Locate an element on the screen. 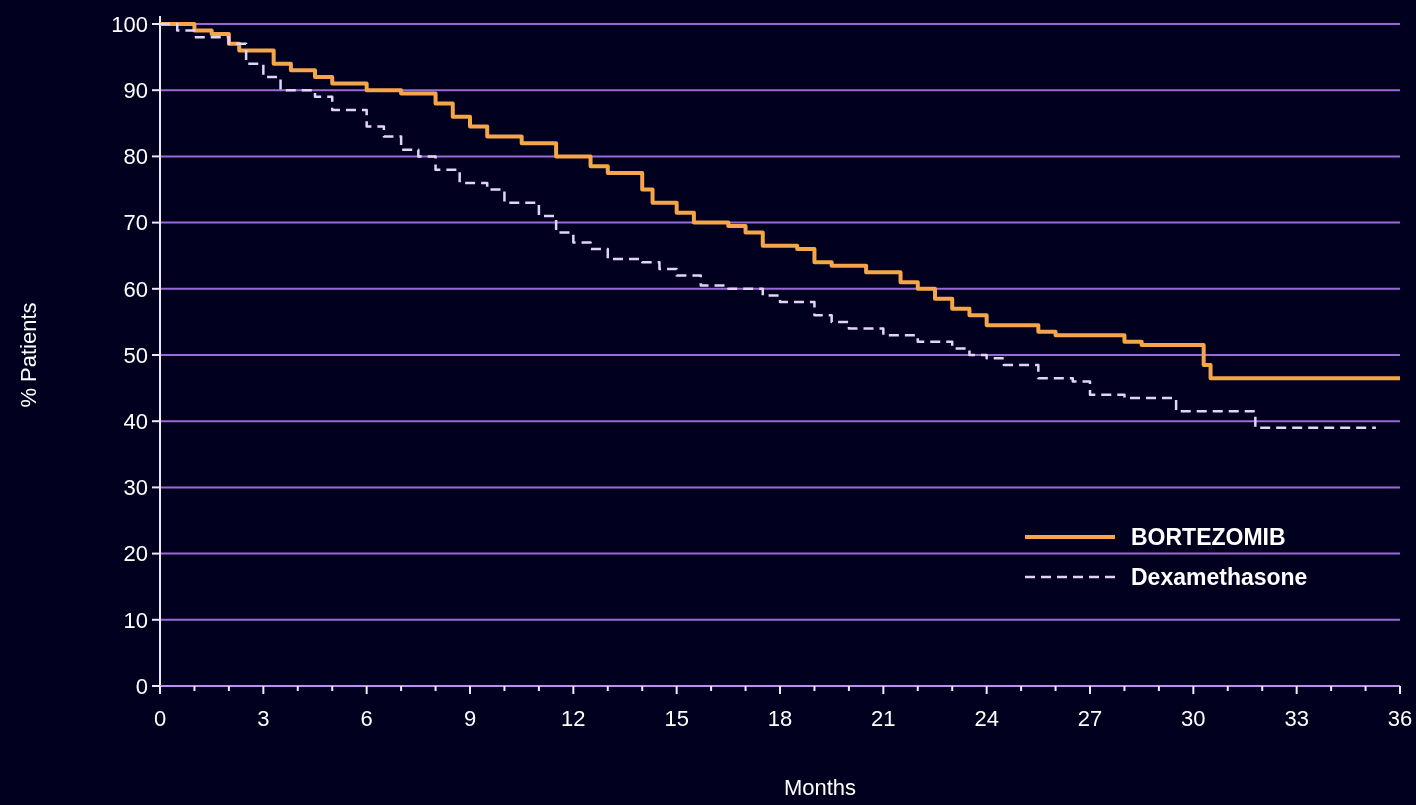 Image resolution: width=1416 pixels, height=805 pixels. x-tick-label: 24 is located at coordinates (986, 718).